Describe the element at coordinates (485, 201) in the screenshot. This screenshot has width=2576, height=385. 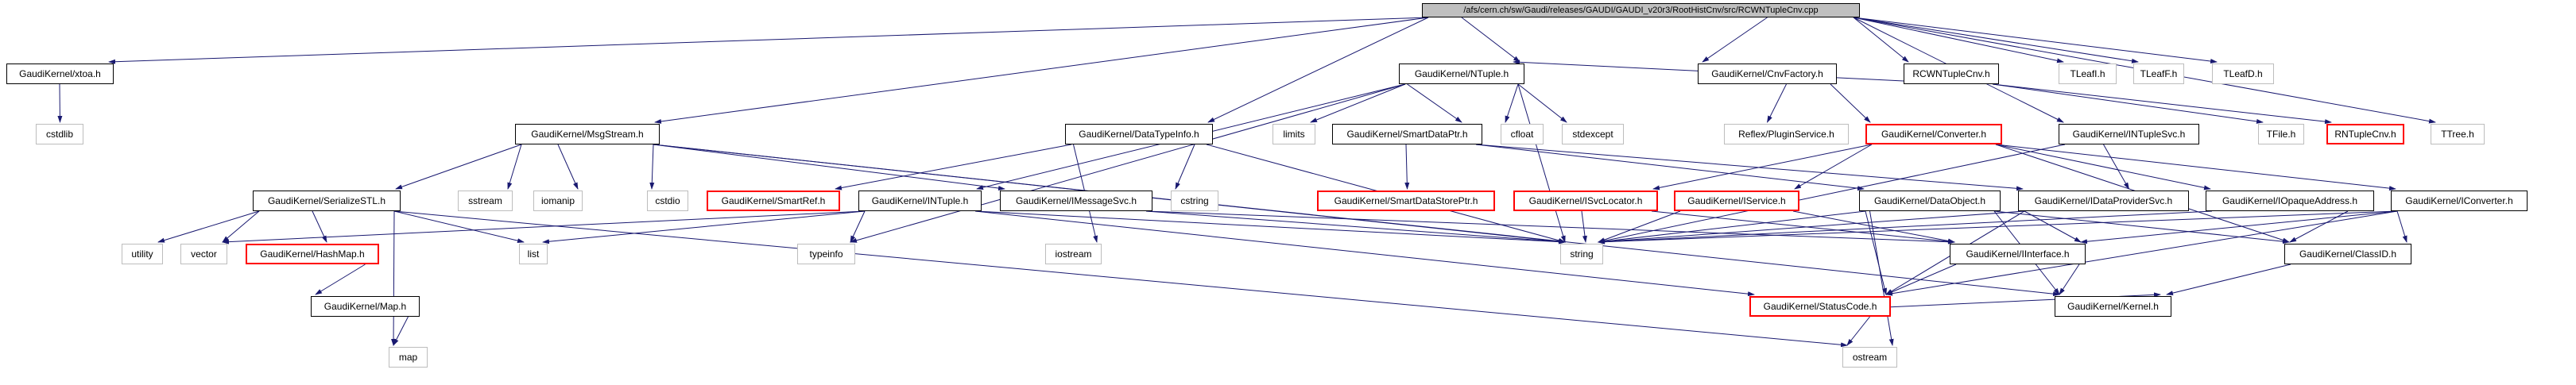
I see `graph-node-sstream: sstream` at that location.